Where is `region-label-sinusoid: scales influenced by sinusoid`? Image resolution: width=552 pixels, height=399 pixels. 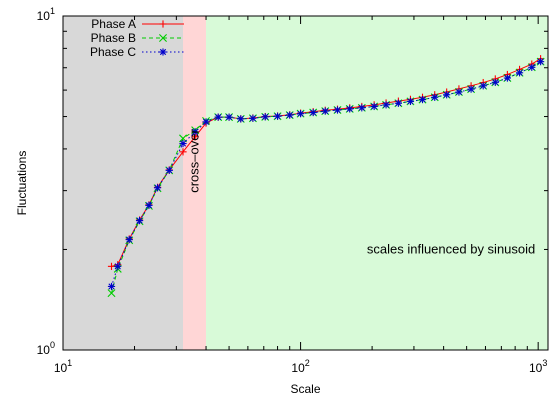 region-label-sinusoid: scales influenced by sinusoid is located at coordinates (451, 248).